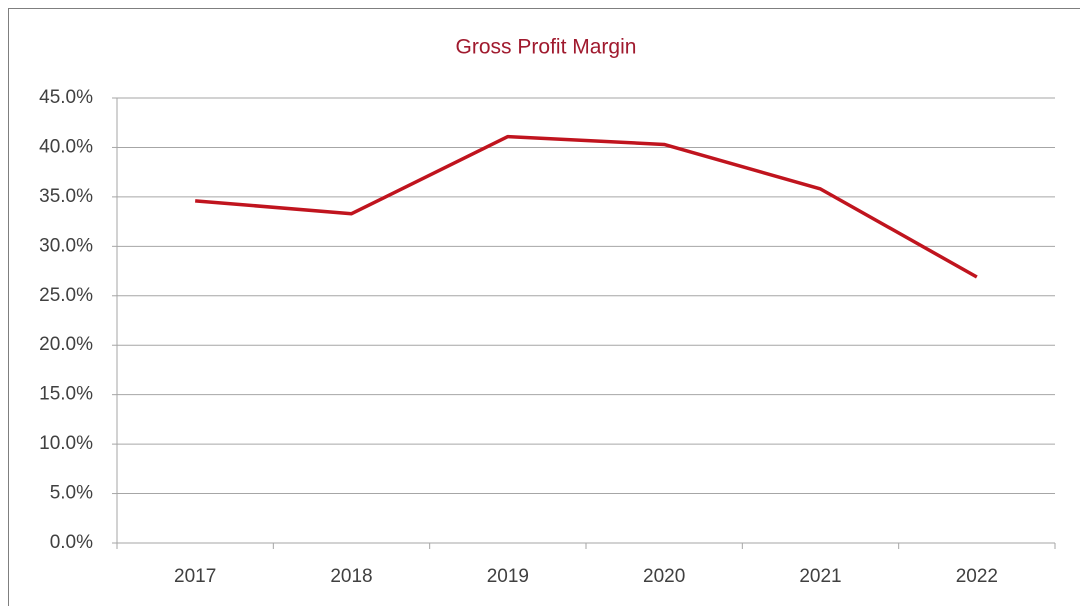  What do you see at coordinates (66, 97) in the screenshot?
I see `y-tick-label: 45.0%` at bounding box center [66, 97].